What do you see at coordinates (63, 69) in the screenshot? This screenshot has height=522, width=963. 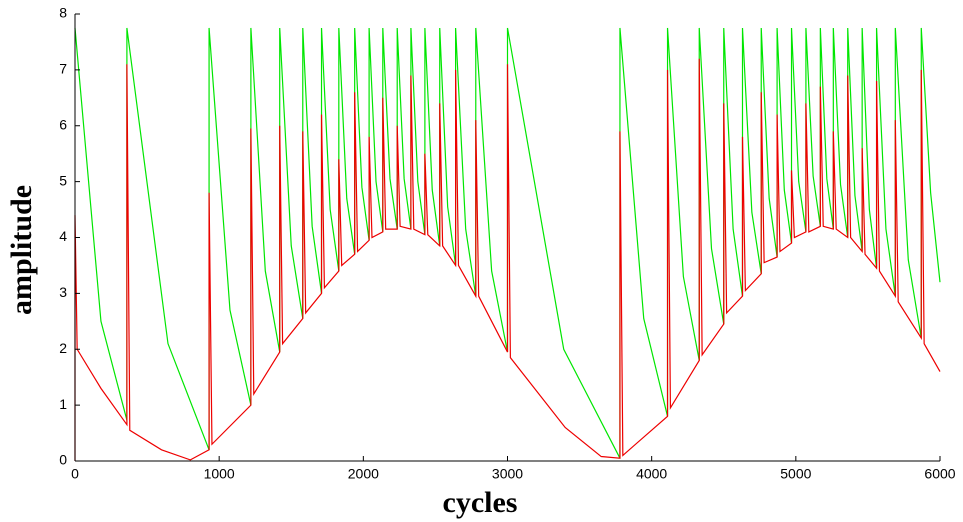 I see `y-tick-label: 7` at bounding box center [63, 69].